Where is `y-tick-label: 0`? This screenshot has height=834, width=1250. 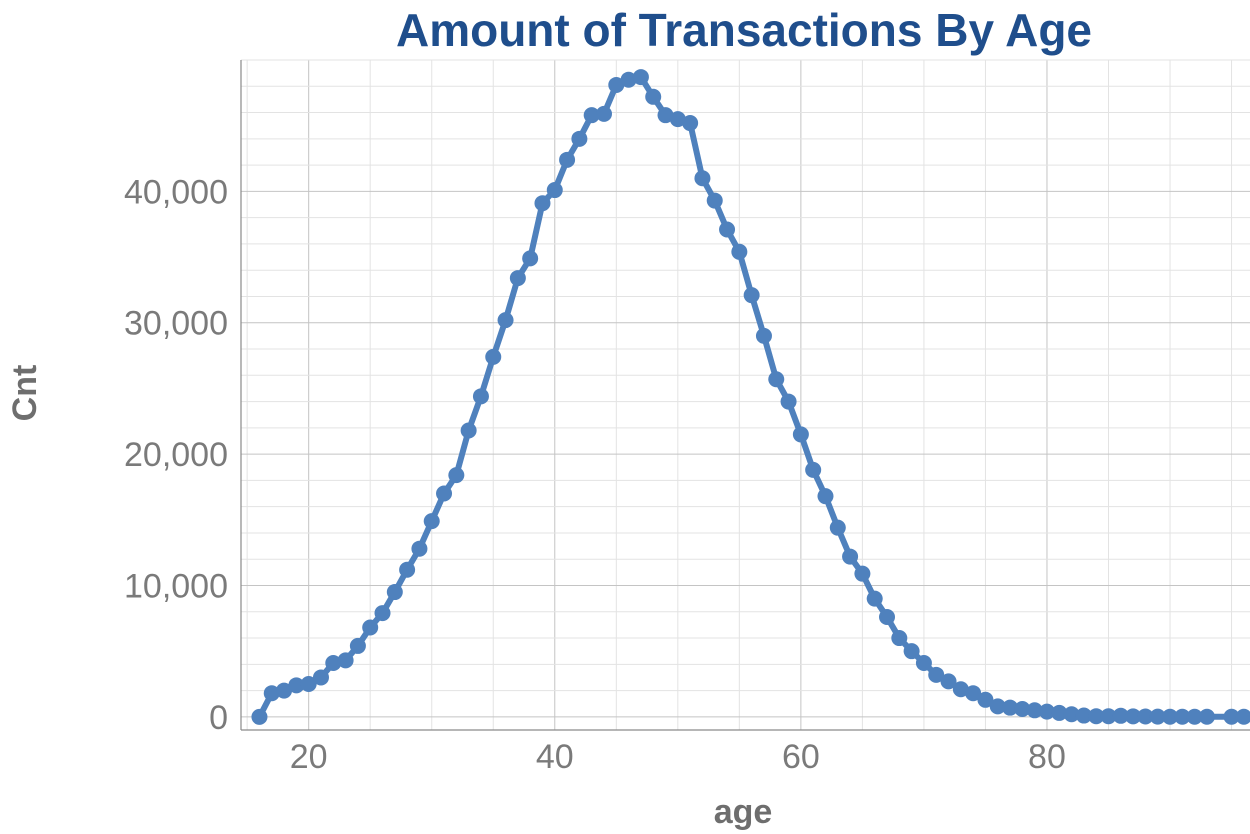 y-tick-label: 0 is located at coordinates (218, 718).